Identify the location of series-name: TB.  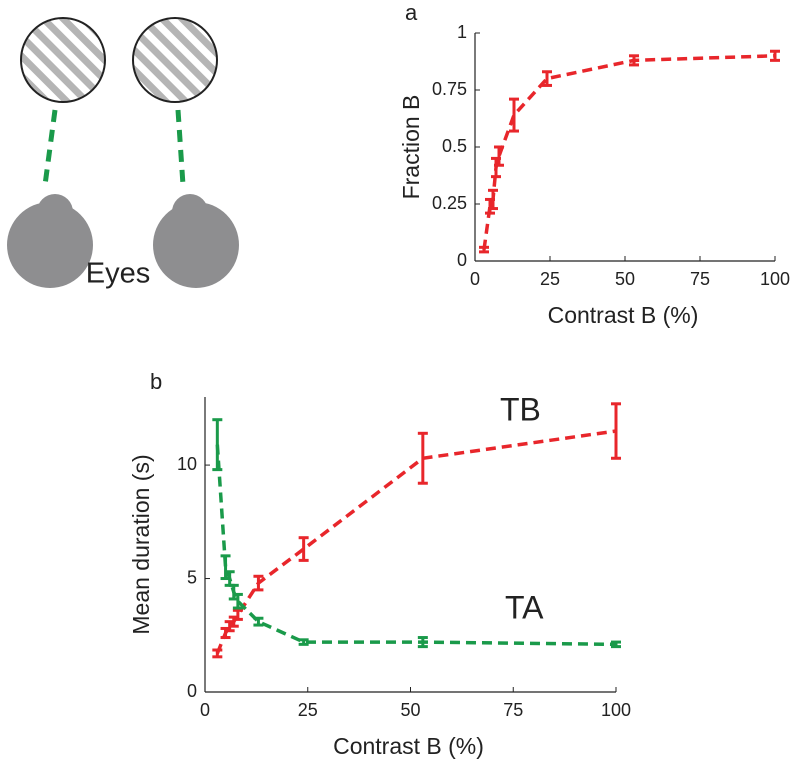
(520, 409).